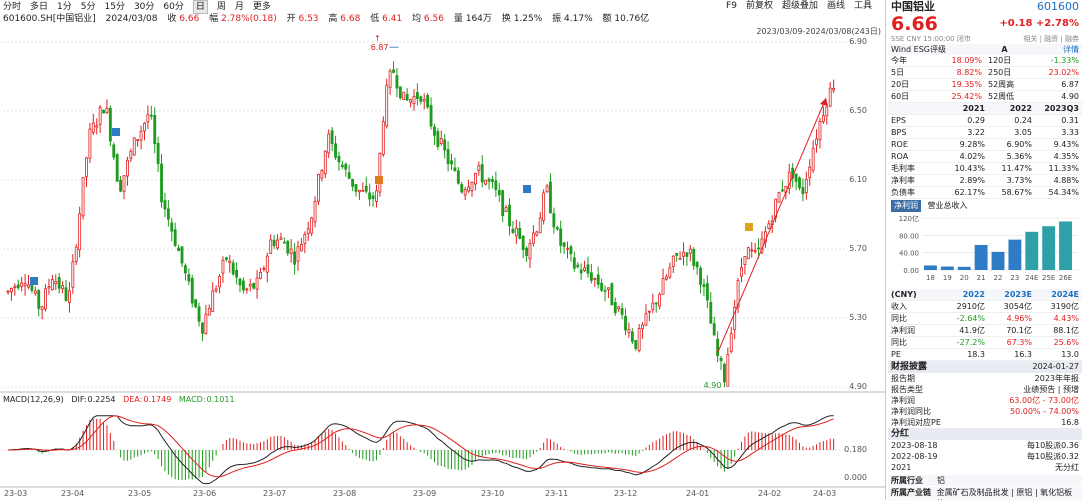 The height and width of the screenshot is (500, 1082). What do you see at coordinates (906, 206) in the screenshot?
I see `tab-net-profit: 净利润` at bounding box center [906, 206].